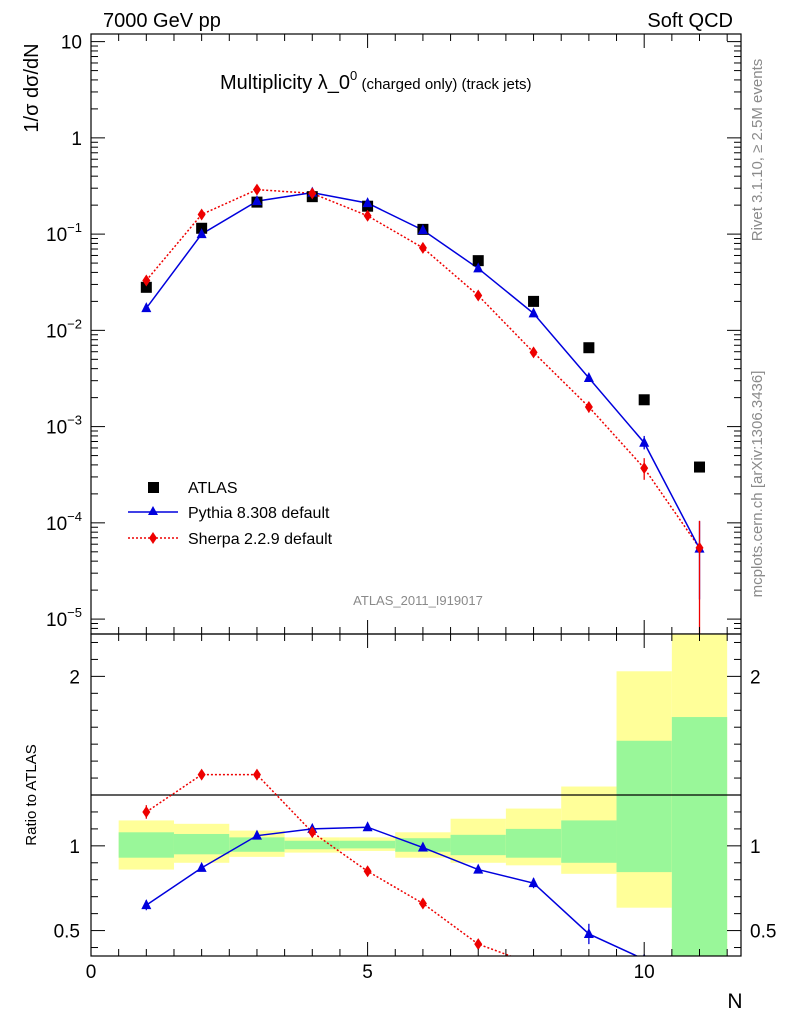 This screenshot has height=1024, width=786. Describe the element at coordinates (444, 84) in the screenshot. I see `plot-title-suffix: (charged only) (track jets)` at that location.